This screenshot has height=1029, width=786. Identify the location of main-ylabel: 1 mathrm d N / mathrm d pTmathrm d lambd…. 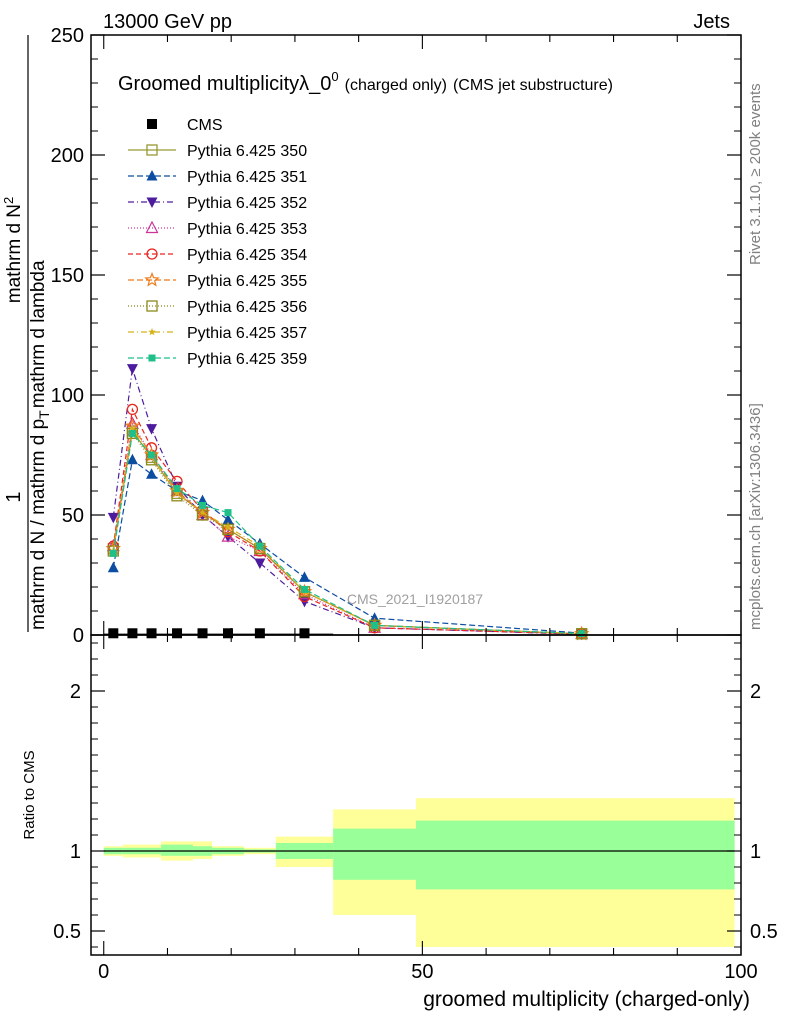
(26, 333).